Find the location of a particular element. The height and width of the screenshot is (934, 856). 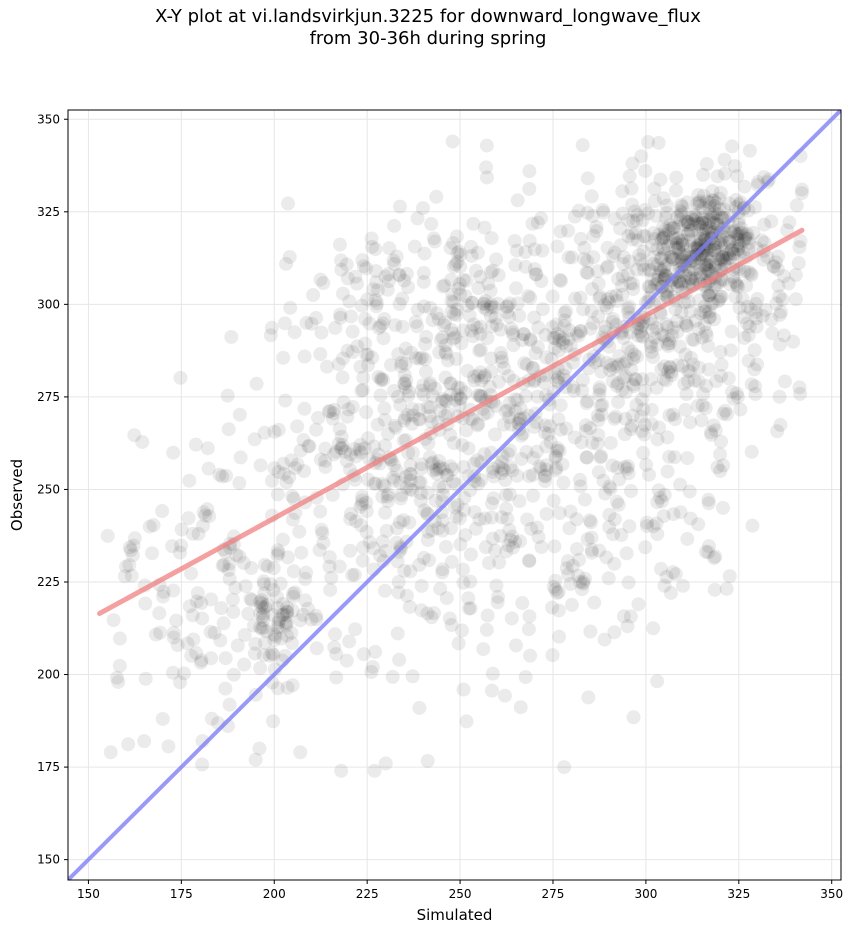

x-tick-label: 300 is located at coordinates (645, 894).